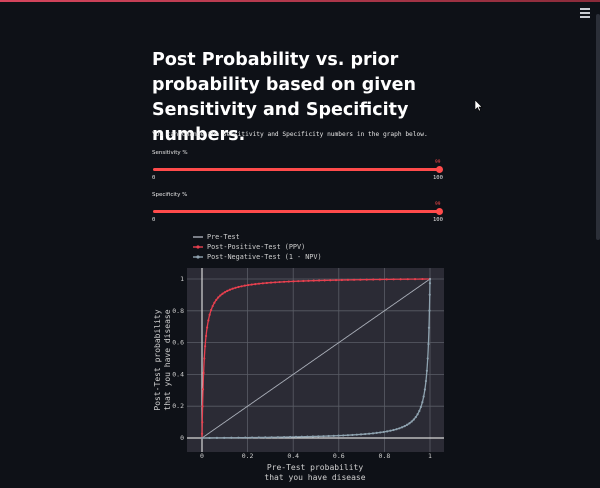 The width and height of the screenshot is (600, 488). Describe the element at coordinates (178, 343) in the screenshot. I see `y-tick-label: 0.6` at that location.